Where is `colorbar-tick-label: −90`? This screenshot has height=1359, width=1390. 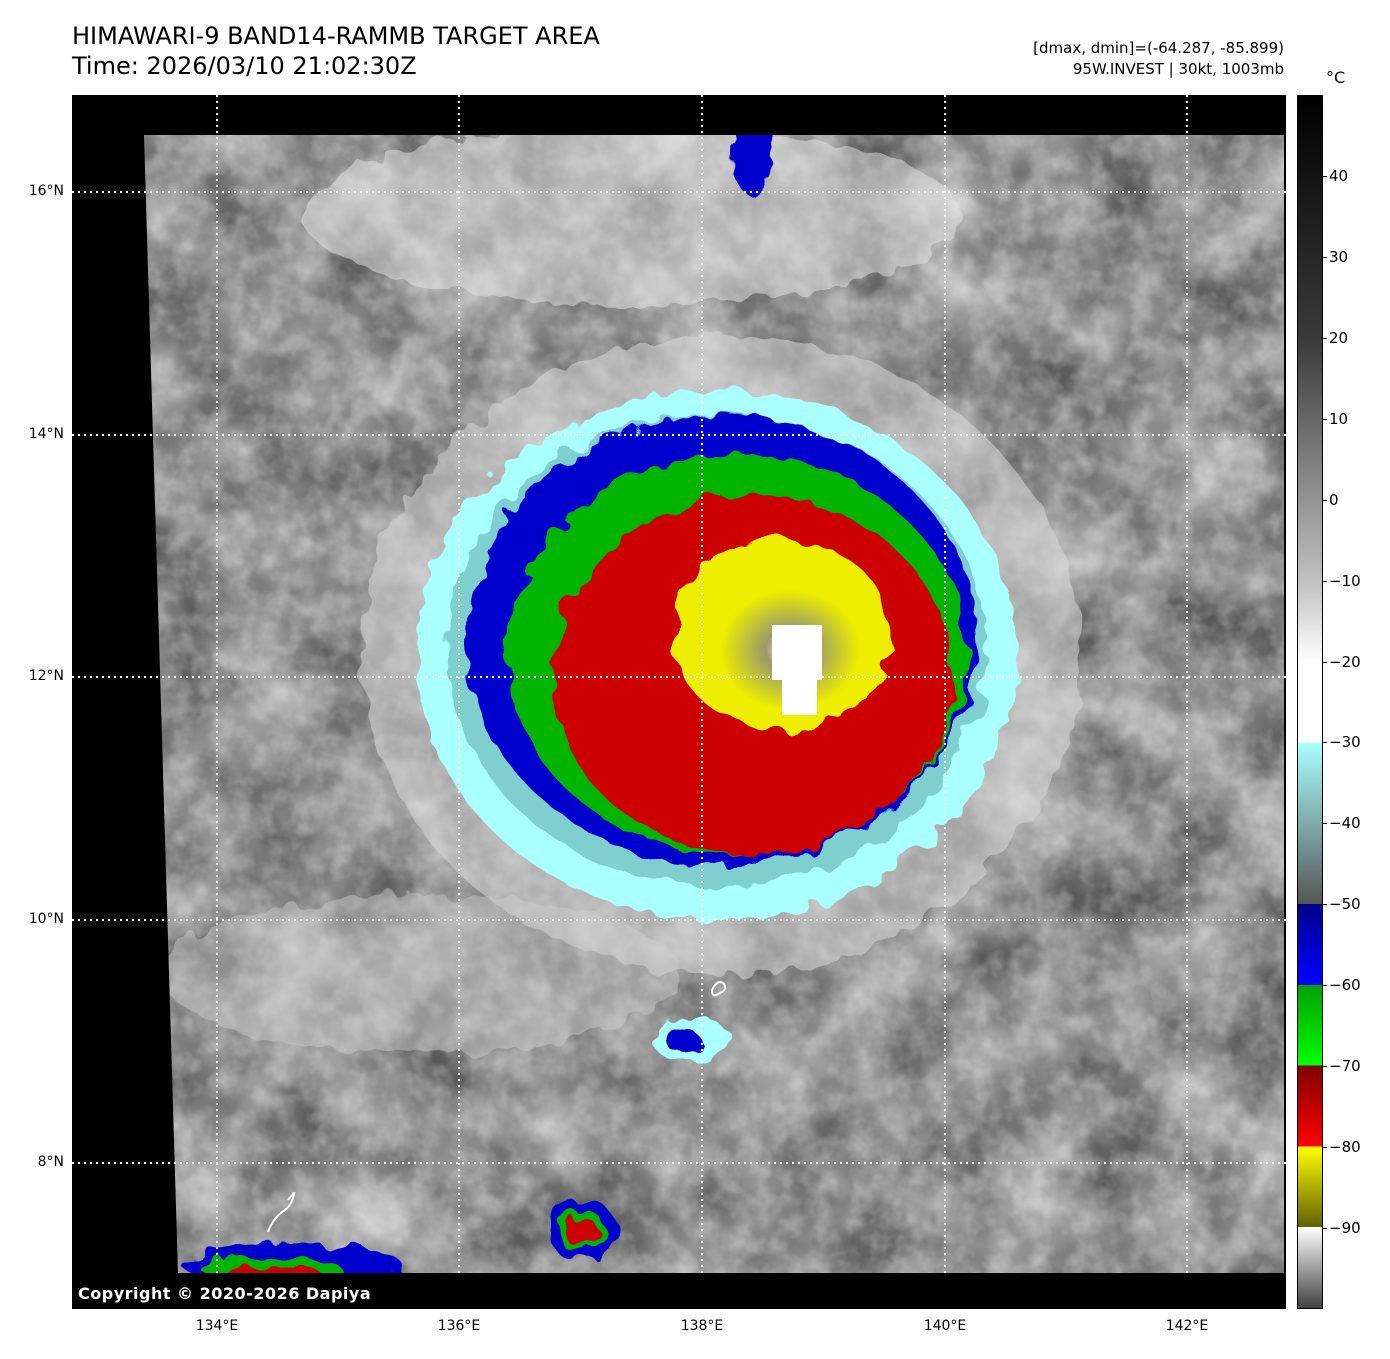 colorbar-tick-label: −90 is located at coordinates (1345, 1228).